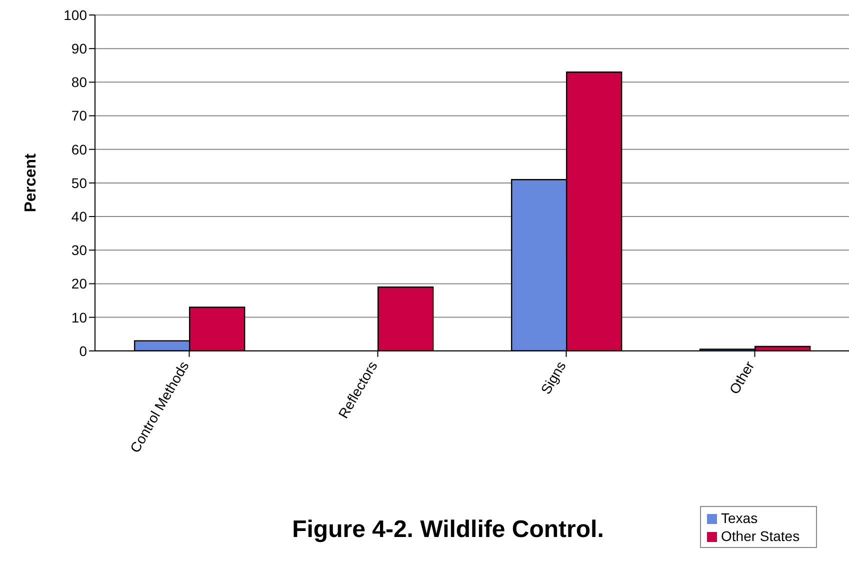 Image resolution: width=849 pixels, height=567 pixels. I want to click on y-tick-label: 20, so click(79, 284).